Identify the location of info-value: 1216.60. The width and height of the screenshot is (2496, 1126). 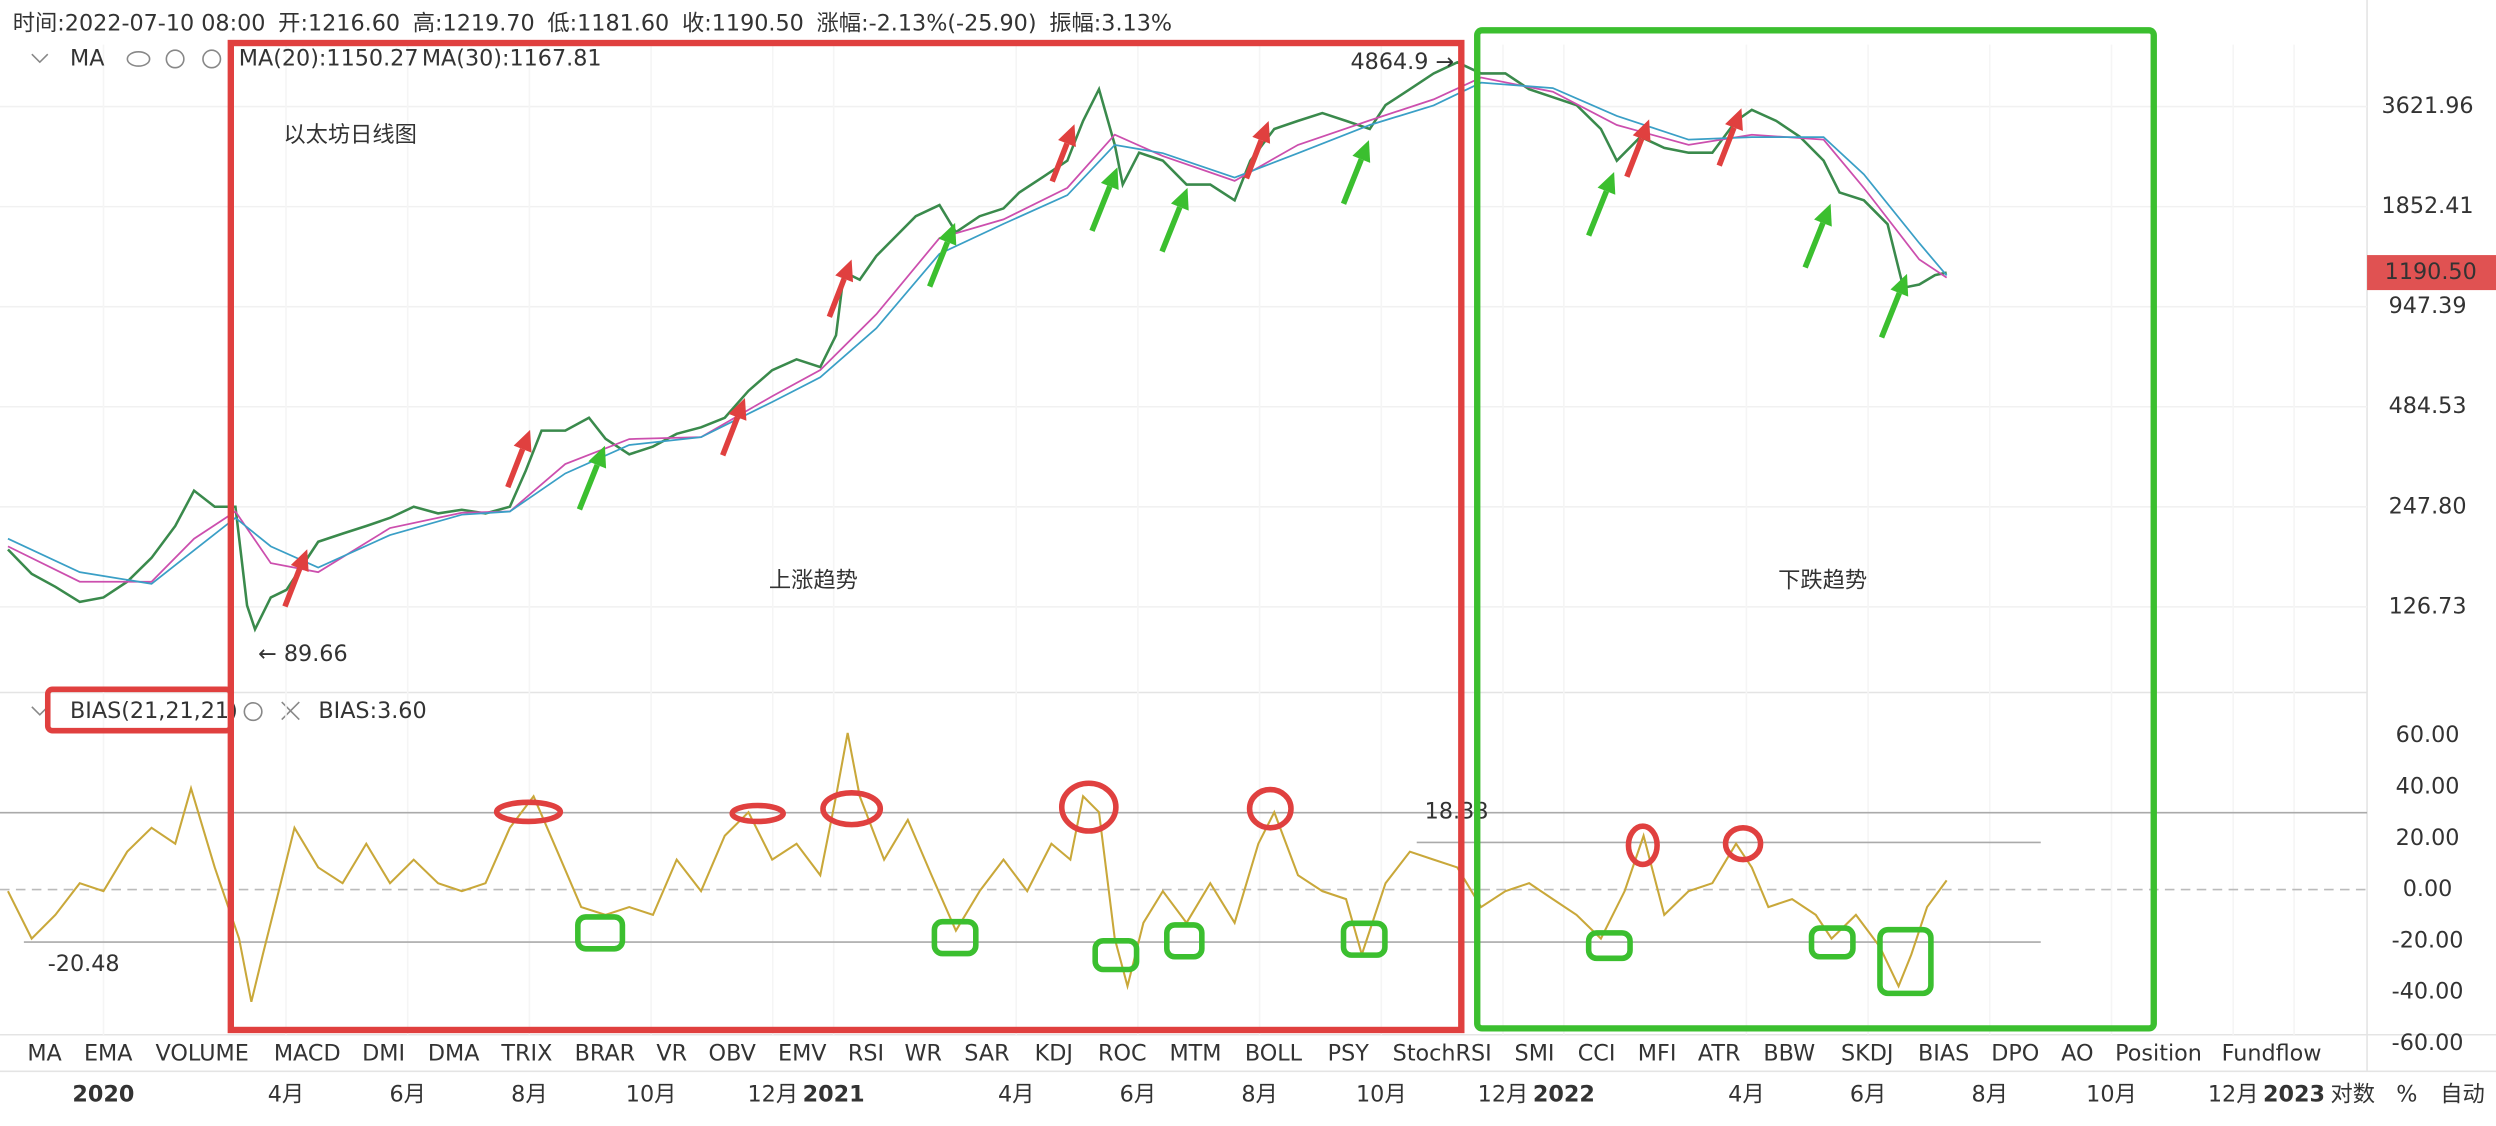
(354, 23).